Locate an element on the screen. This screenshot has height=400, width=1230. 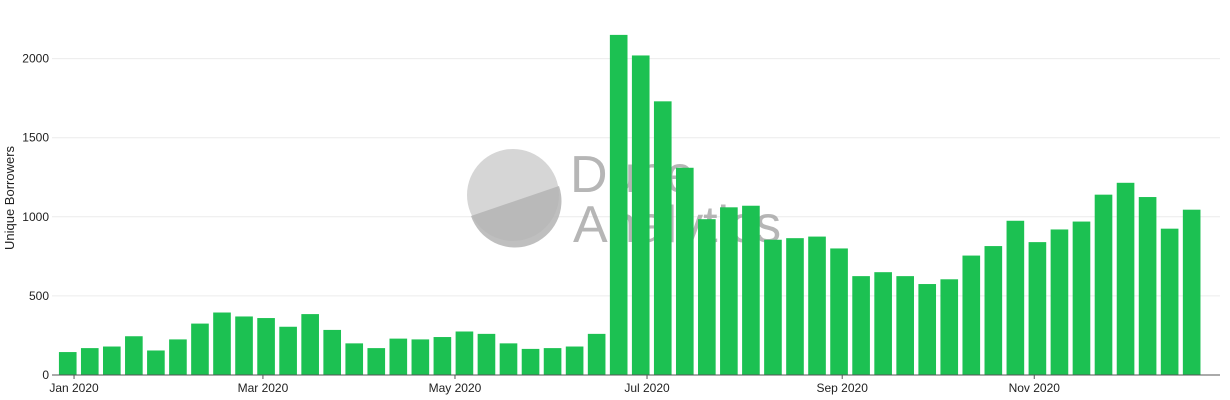
y-tick-label: 0 is located at coordinates (45, 375).